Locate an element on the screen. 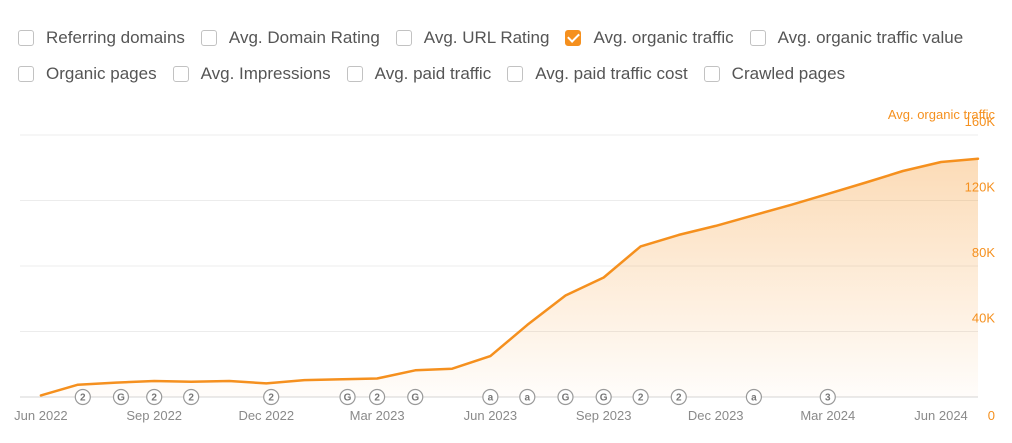 This screenshot has height=443, width=1012. x-tick-label: Jun 2022 is located at coordinates (41, 415).